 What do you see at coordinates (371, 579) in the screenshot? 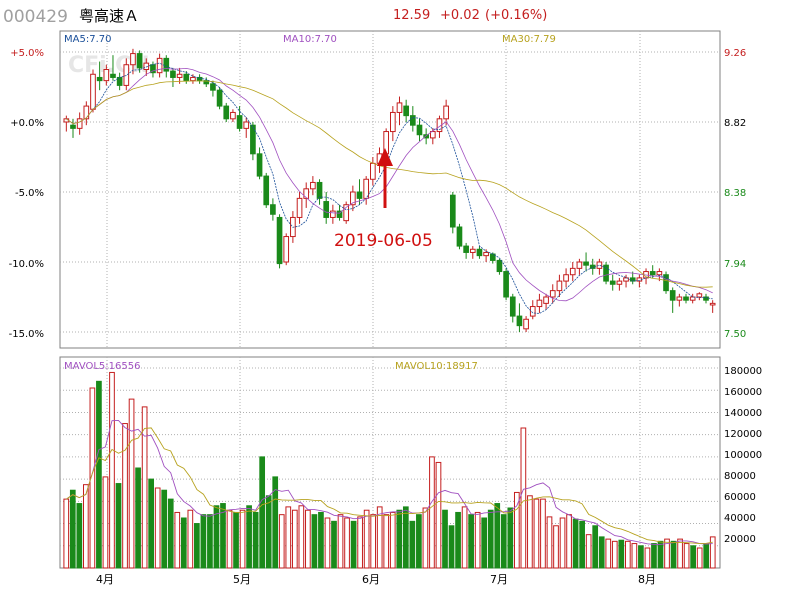
I see `month-label: 6月` at bounding box center [371, 579].